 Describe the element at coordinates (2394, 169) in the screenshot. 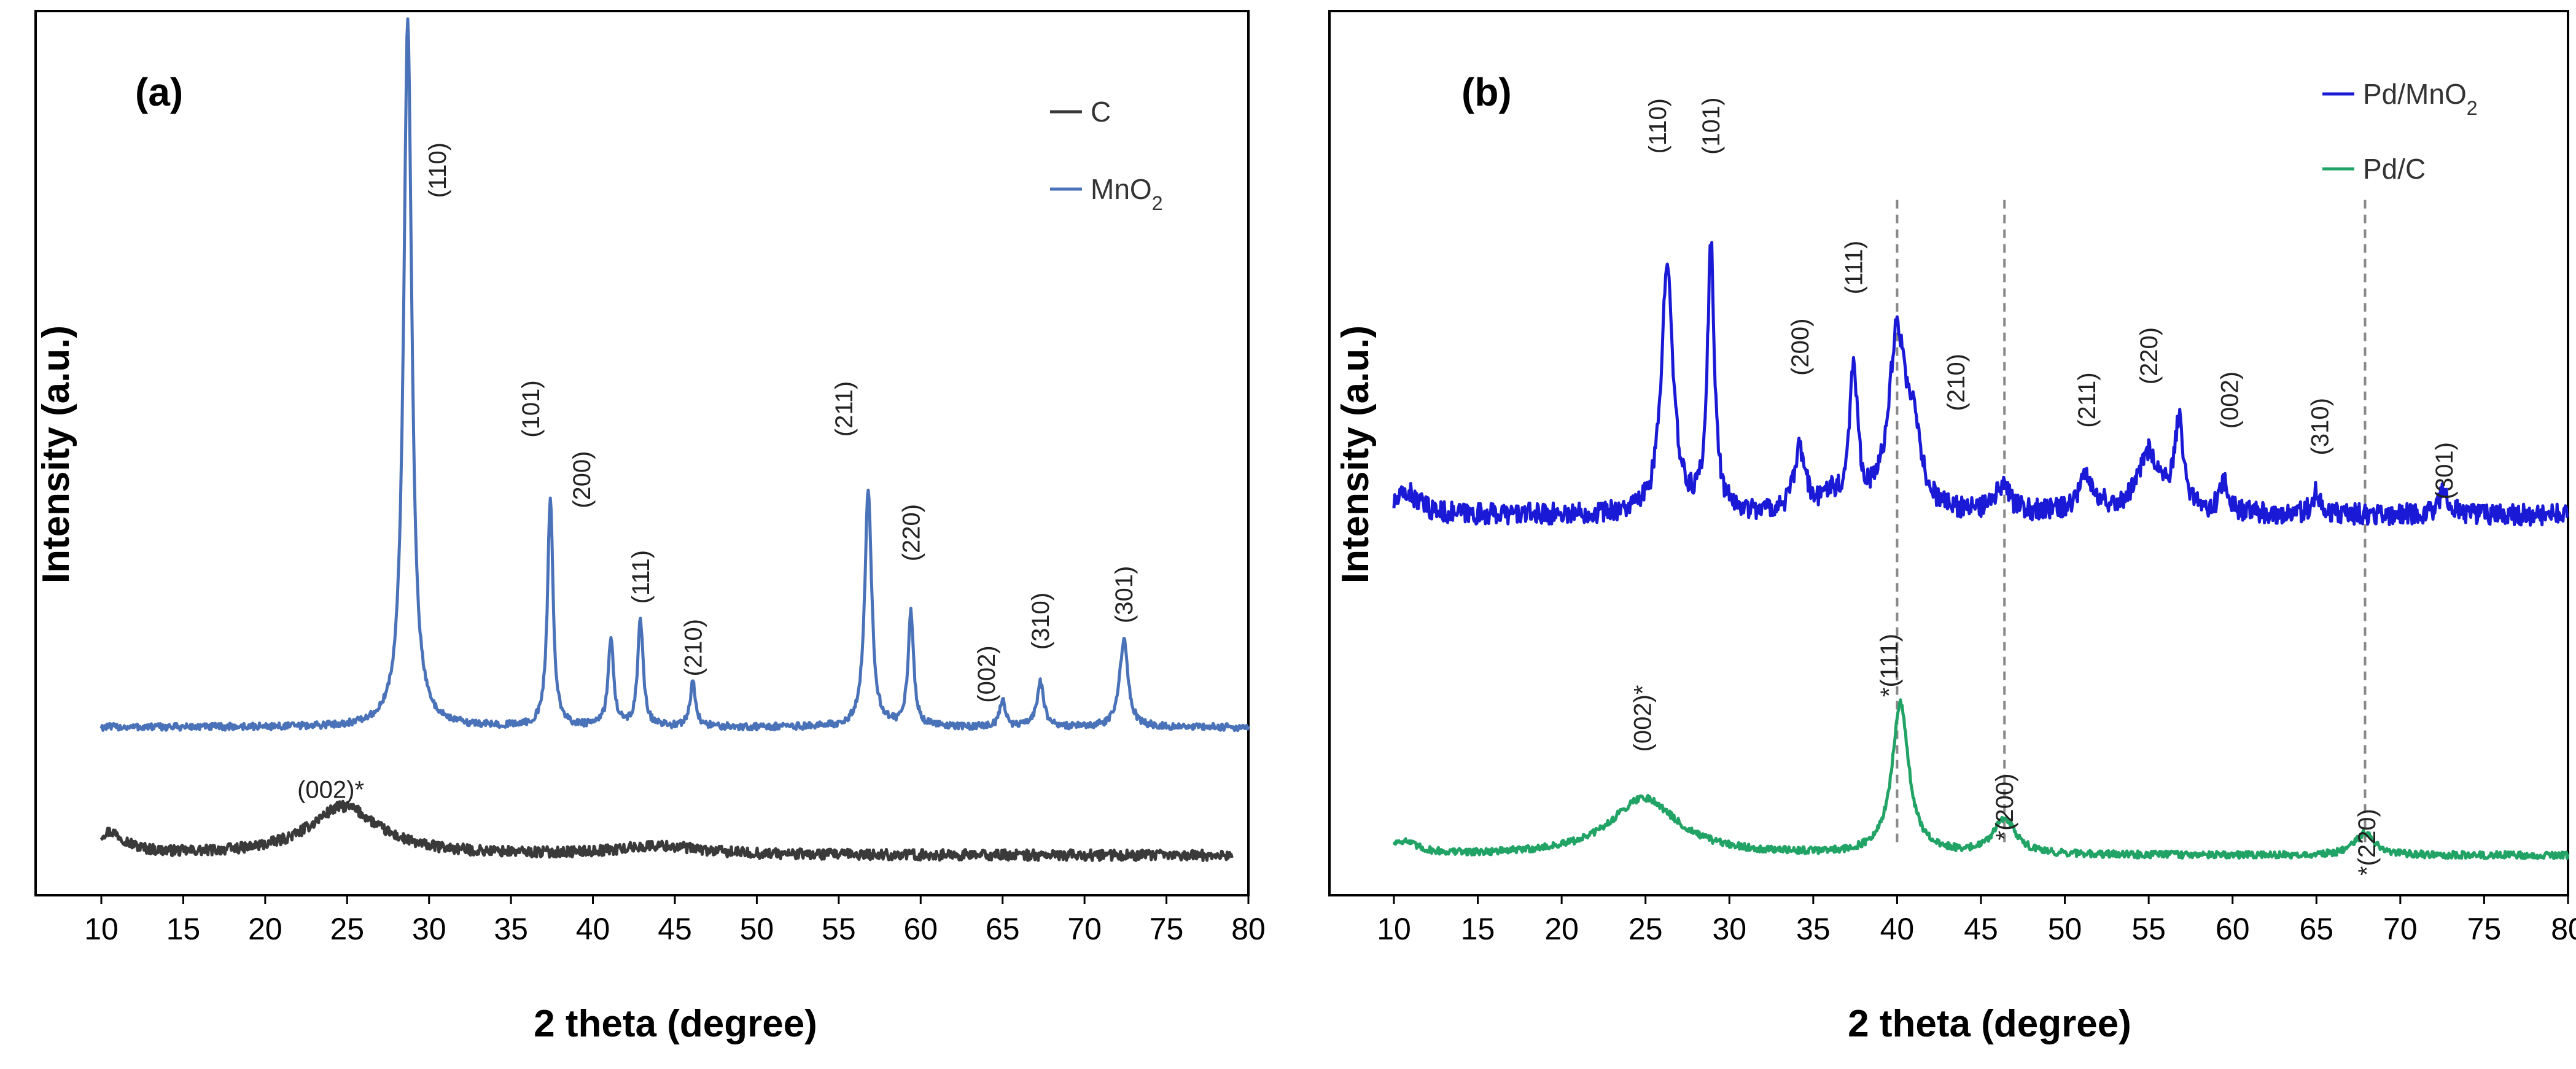

I see `legend-label-pd-c: Pd/C` at that location.